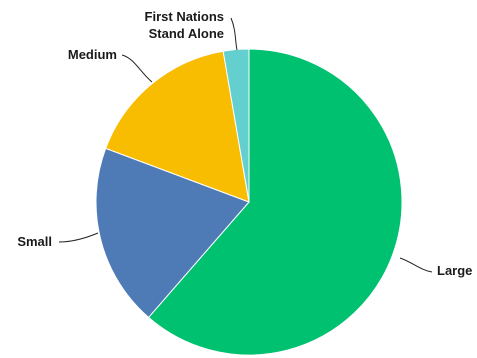  What do you see at coordinates (454, 270) in the screenshot?
I see `slice-label: Large` at bounding box center [454, 270].